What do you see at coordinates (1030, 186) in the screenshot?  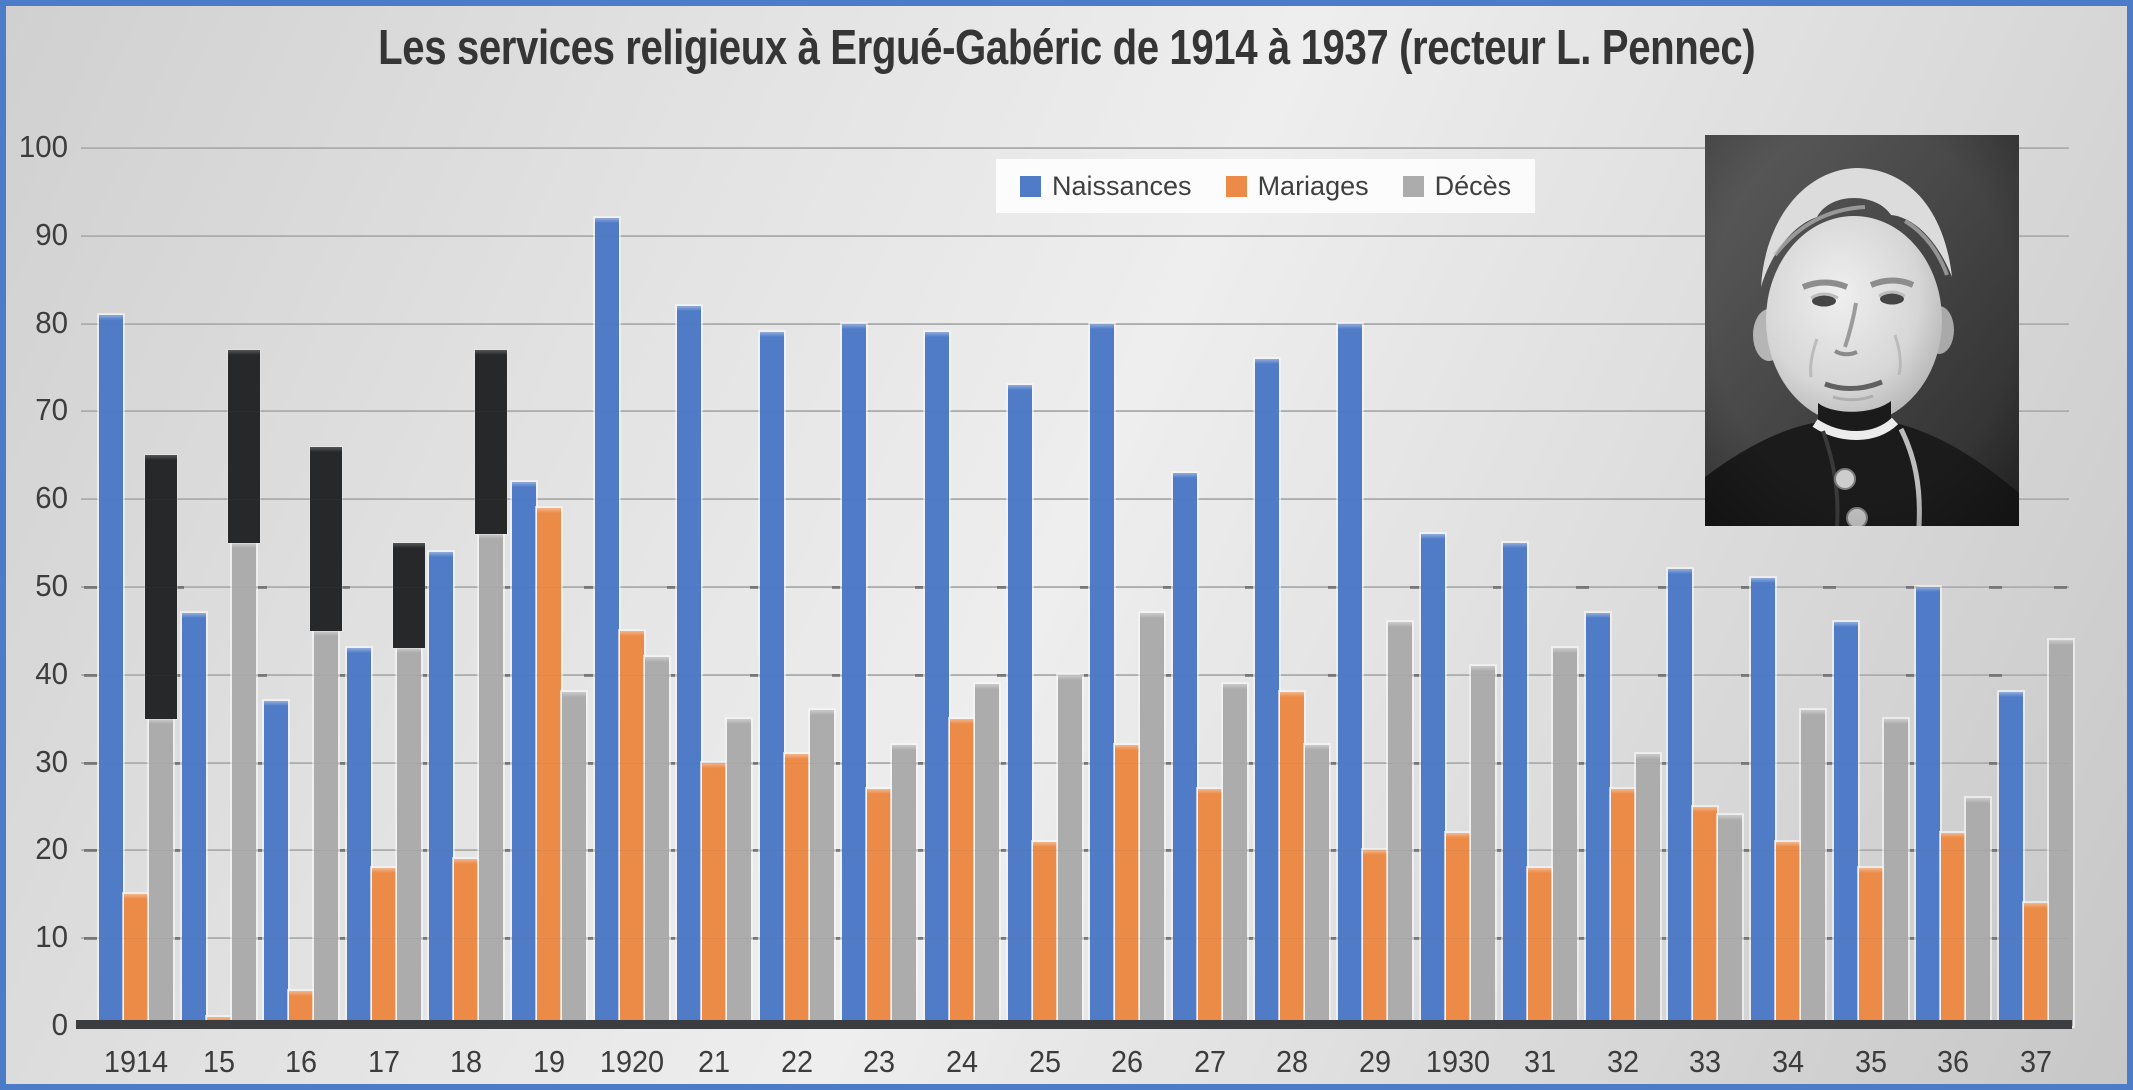 I see `naissances-swatch-icon` at bounding box center [1030, 186].